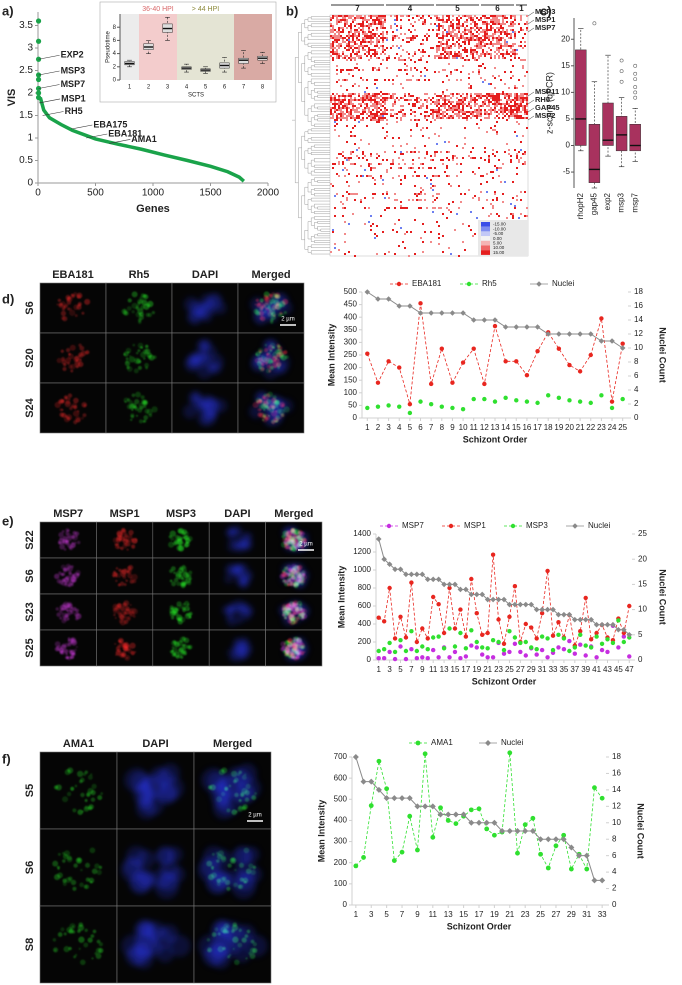 The width and height of the screenshot is (682, 985). Describe the element at coordinates (109, 46) in the screenshot. I see `y-axis-title: Pseudotime` at that location.